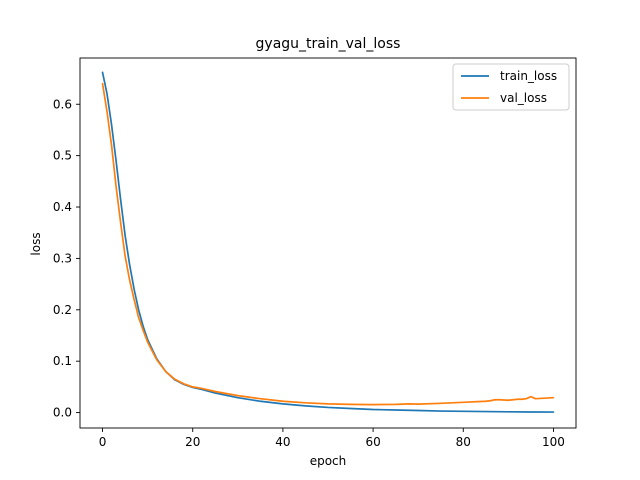 The height and width of the screenshot is (480, 640). I want to click on x-axis-label: epoch, so click(328, 461).